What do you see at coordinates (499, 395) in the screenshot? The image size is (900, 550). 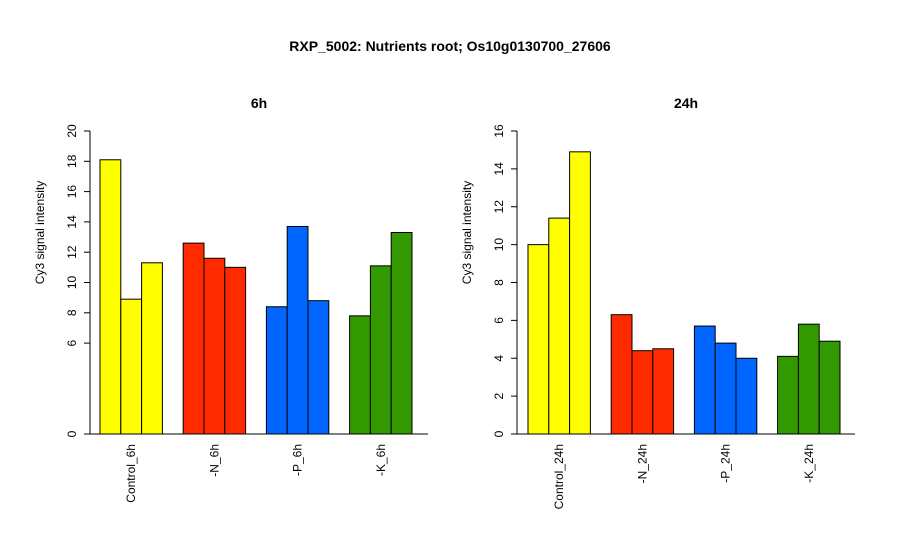 I see `y-tick-label: 2` at bounding box center [499, 395].